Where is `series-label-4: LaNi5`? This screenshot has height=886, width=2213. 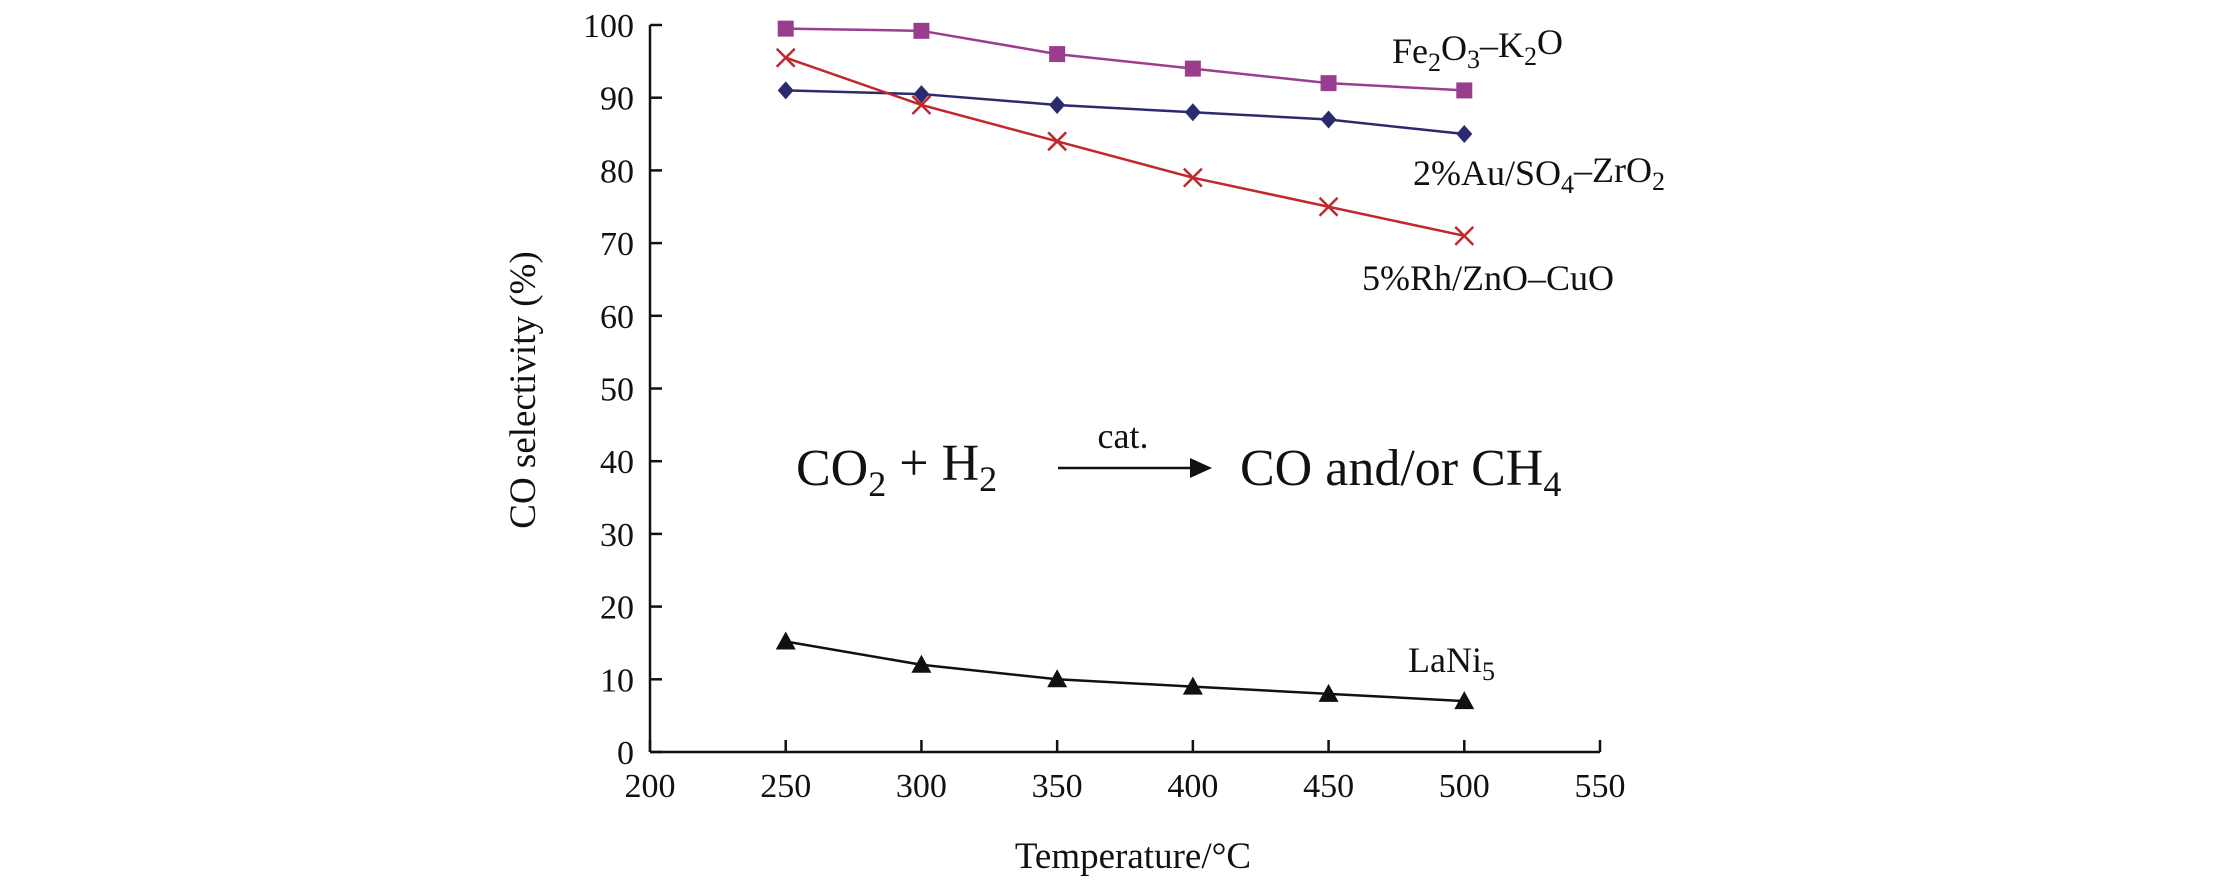 series-label-4: LaNi5 is located at coordinates (1451, 663).